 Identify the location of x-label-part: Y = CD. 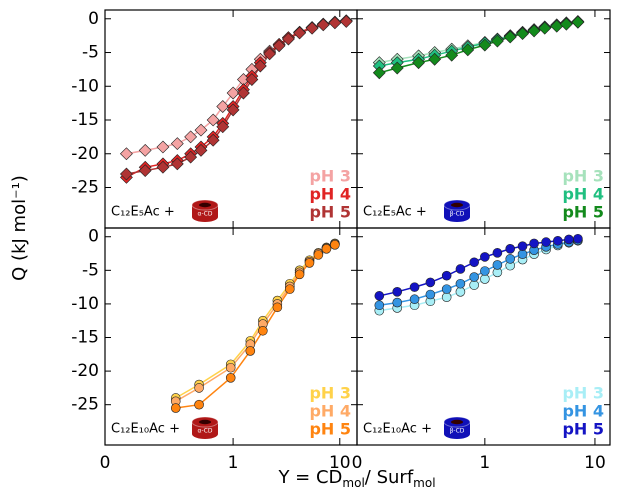
(309, 477).